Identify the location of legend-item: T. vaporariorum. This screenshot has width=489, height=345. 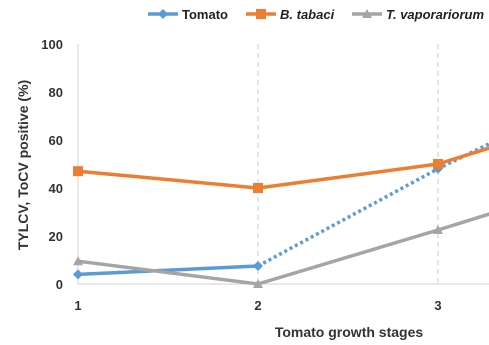
(418, 14).